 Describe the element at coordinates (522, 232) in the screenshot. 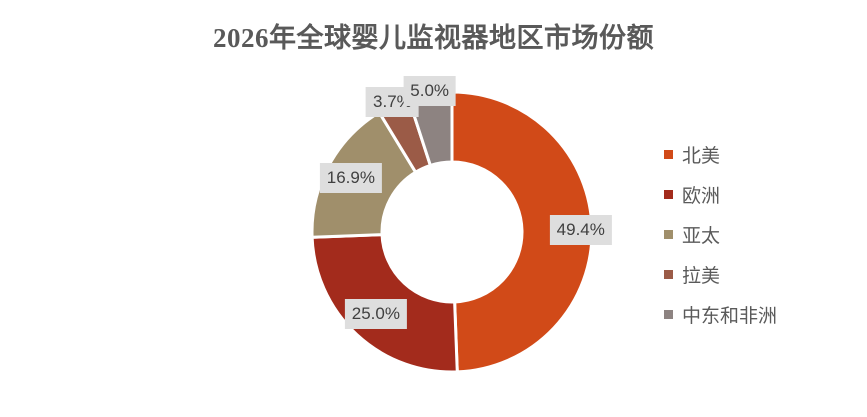

I see `donut-slice` at that location.